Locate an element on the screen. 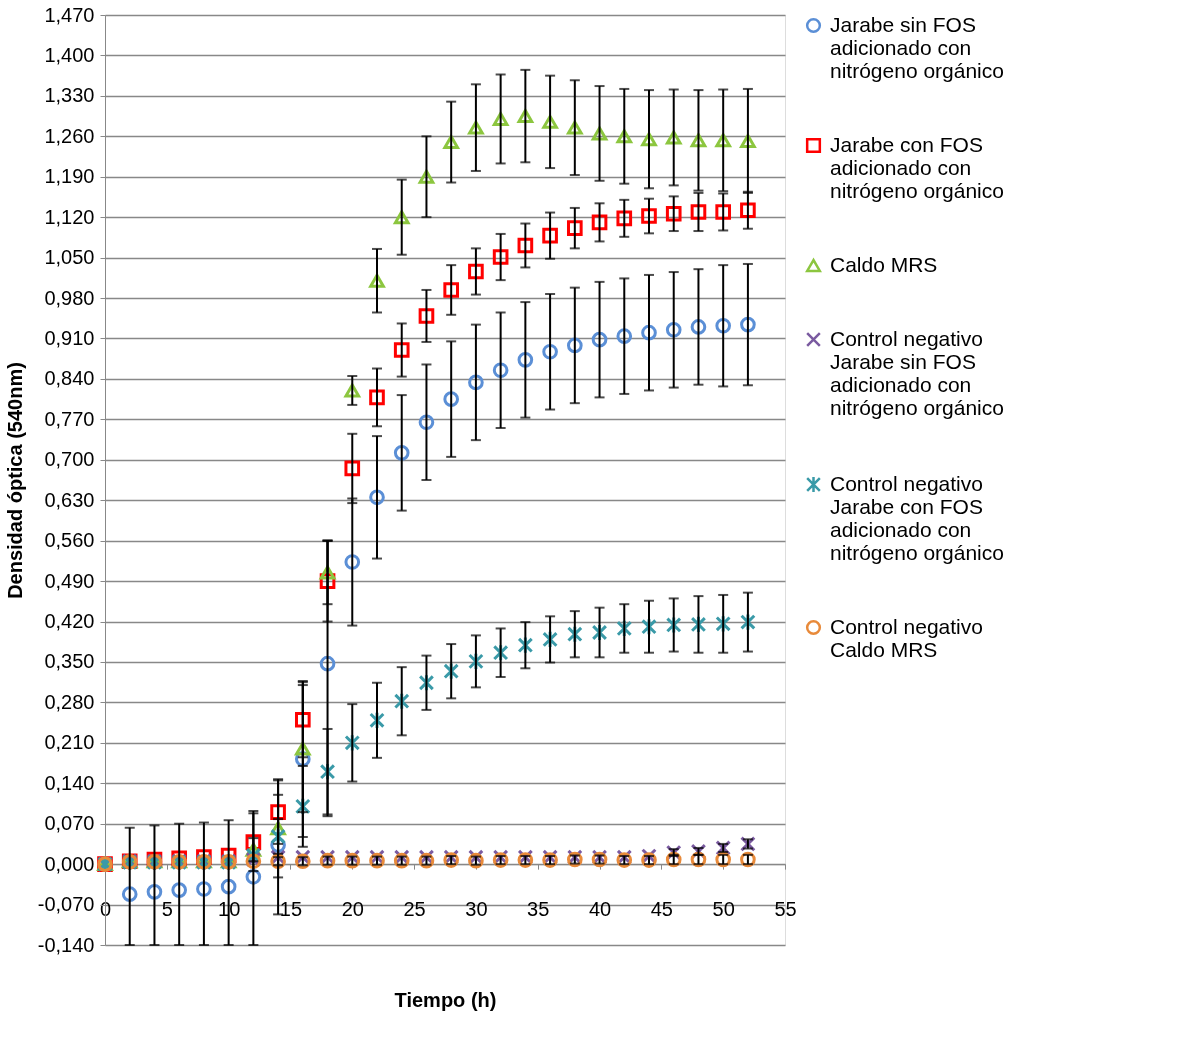  x-tick-label: 40 is located at coordinates (600, 908).